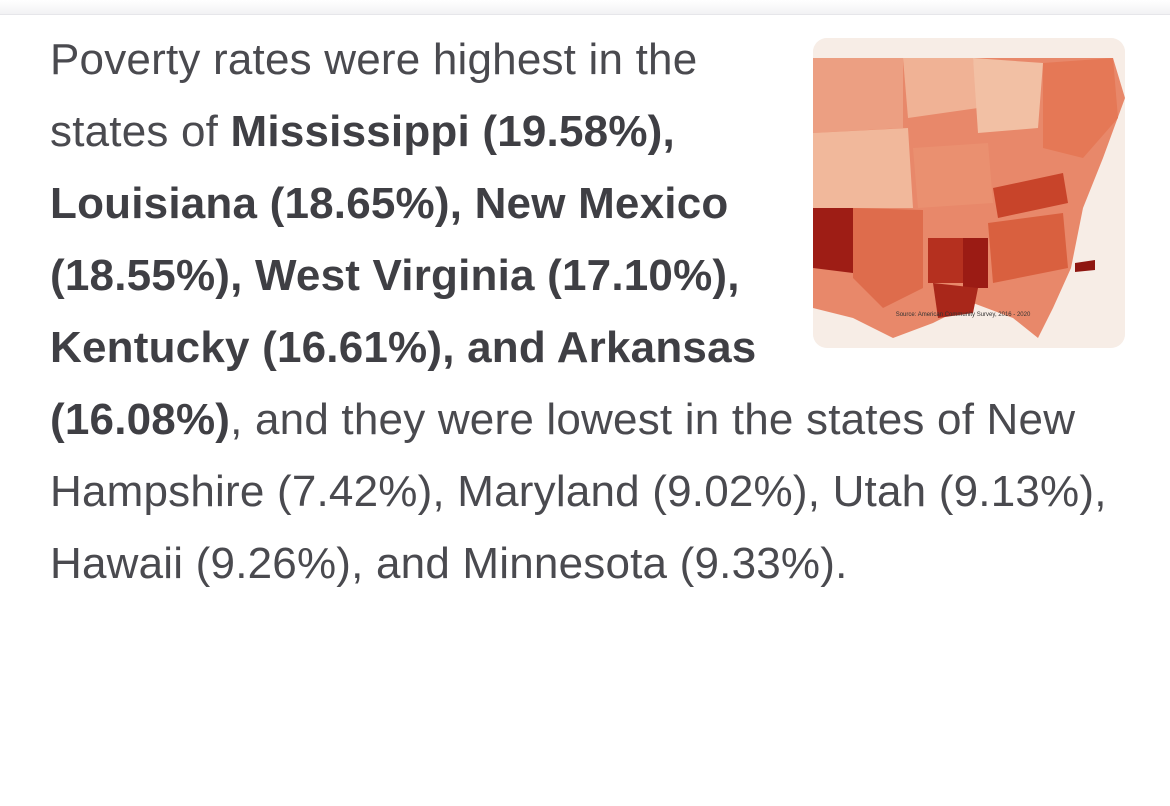  I want to click on top-divider, so click(585, 7).